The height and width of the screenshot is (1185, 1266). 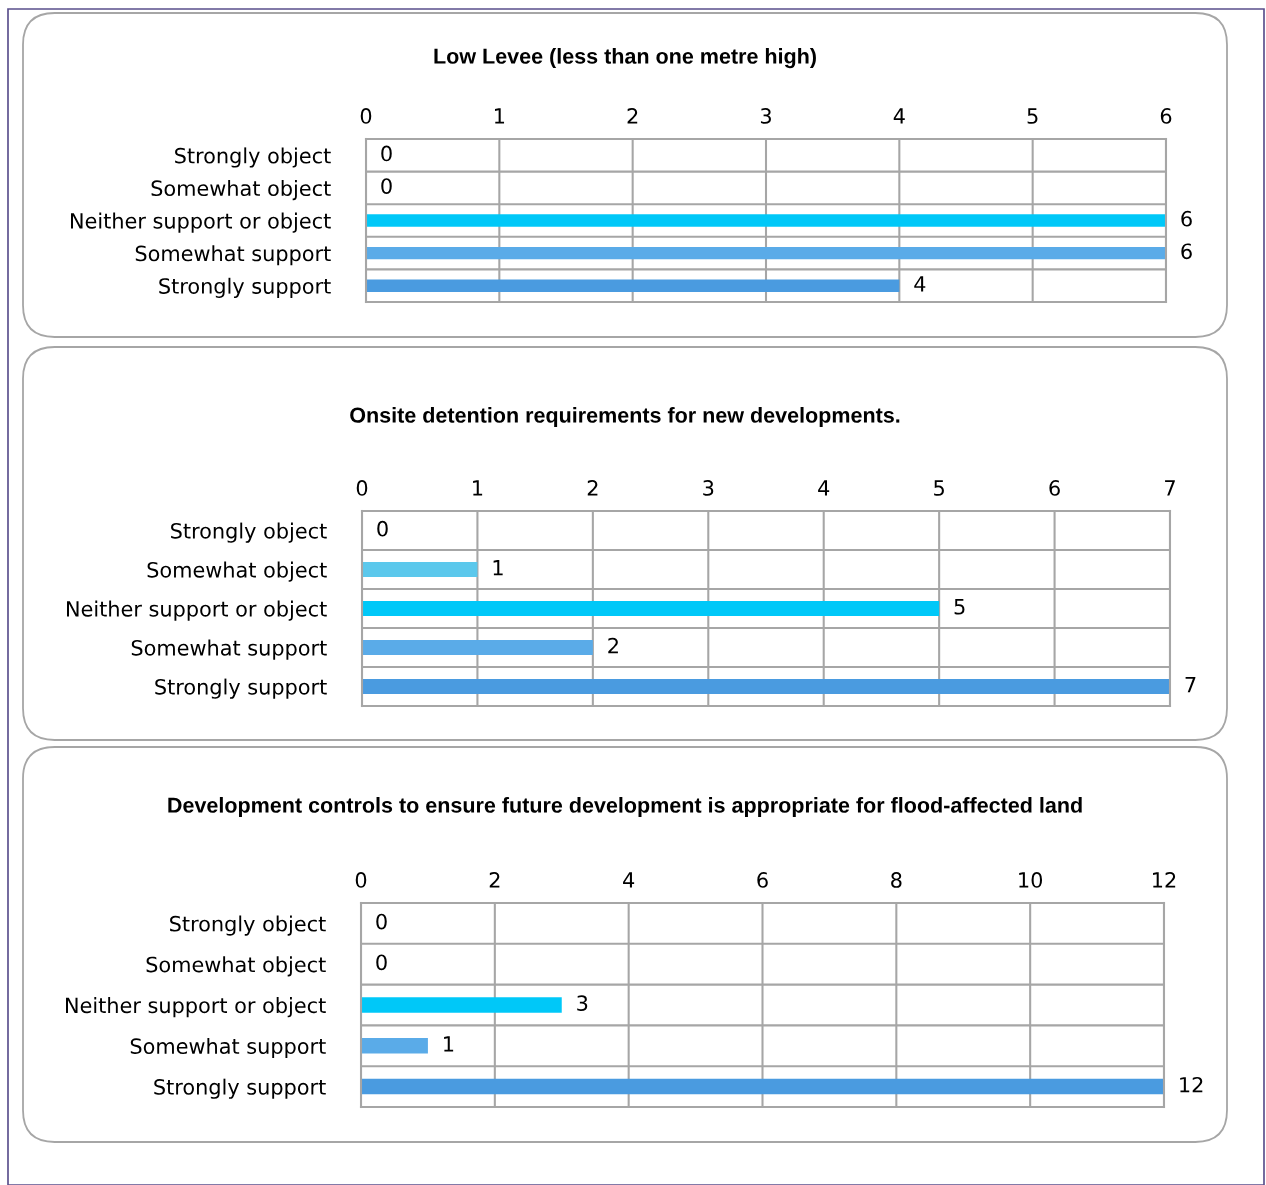 I want to click on data-label: 7, so click(x=1190, y=685).